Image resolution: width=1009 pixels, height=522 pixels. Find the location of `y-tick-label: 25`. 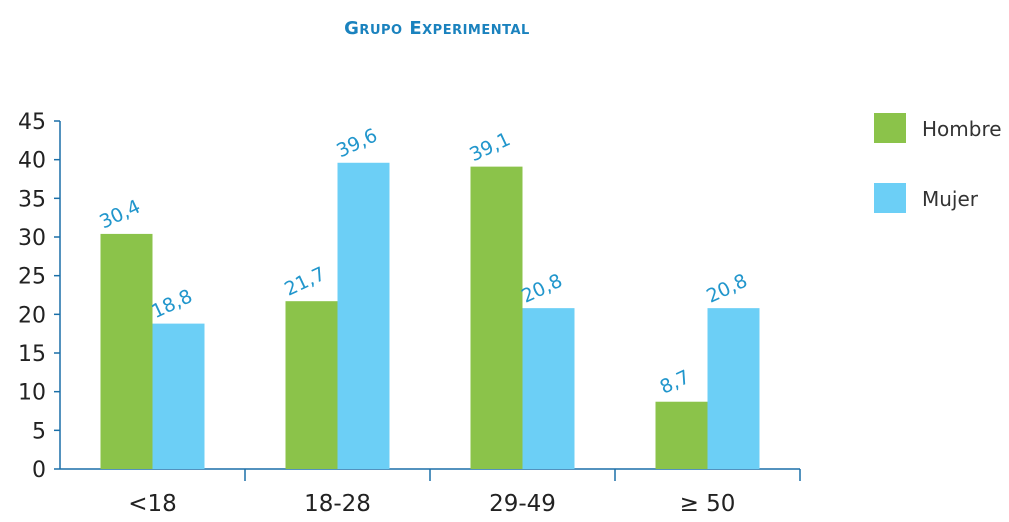

y-tick-label: 25 is located at coordinates (32, 277).